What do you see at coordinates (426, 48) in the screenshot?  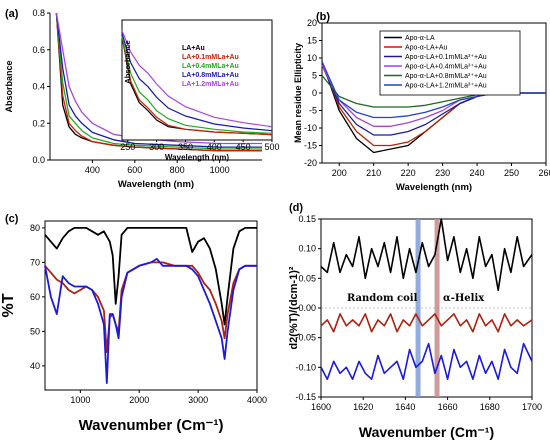 I see `legend-entry: Apo-α-LA+Au` at bounding box center [426, 48].